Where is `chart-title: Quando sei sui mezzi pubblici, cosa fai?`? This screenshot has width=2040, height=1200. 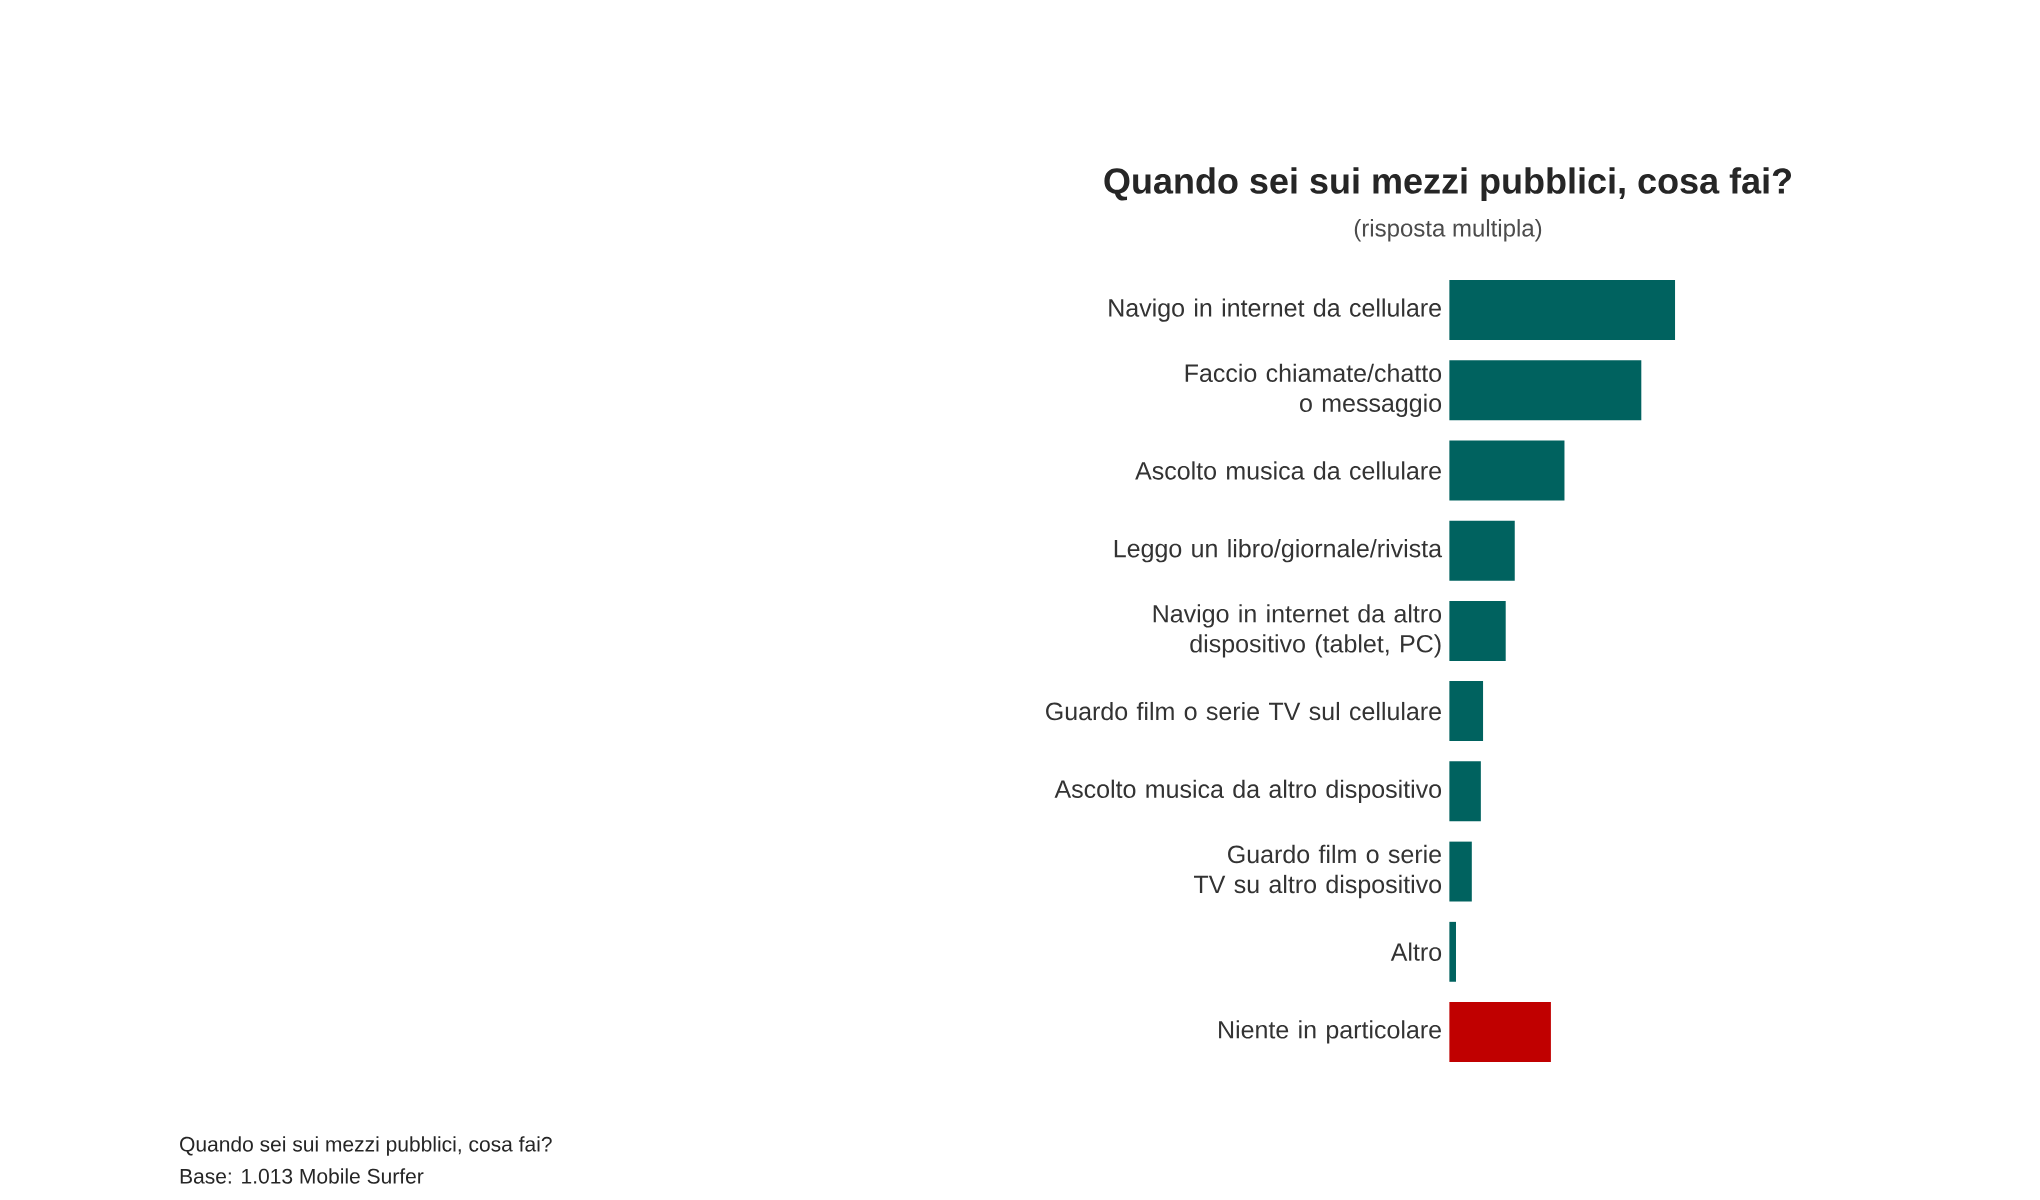 chart-title: Quando sei sui mezzi pubblici, cosa fai? is located at coordinates (1448, 184).